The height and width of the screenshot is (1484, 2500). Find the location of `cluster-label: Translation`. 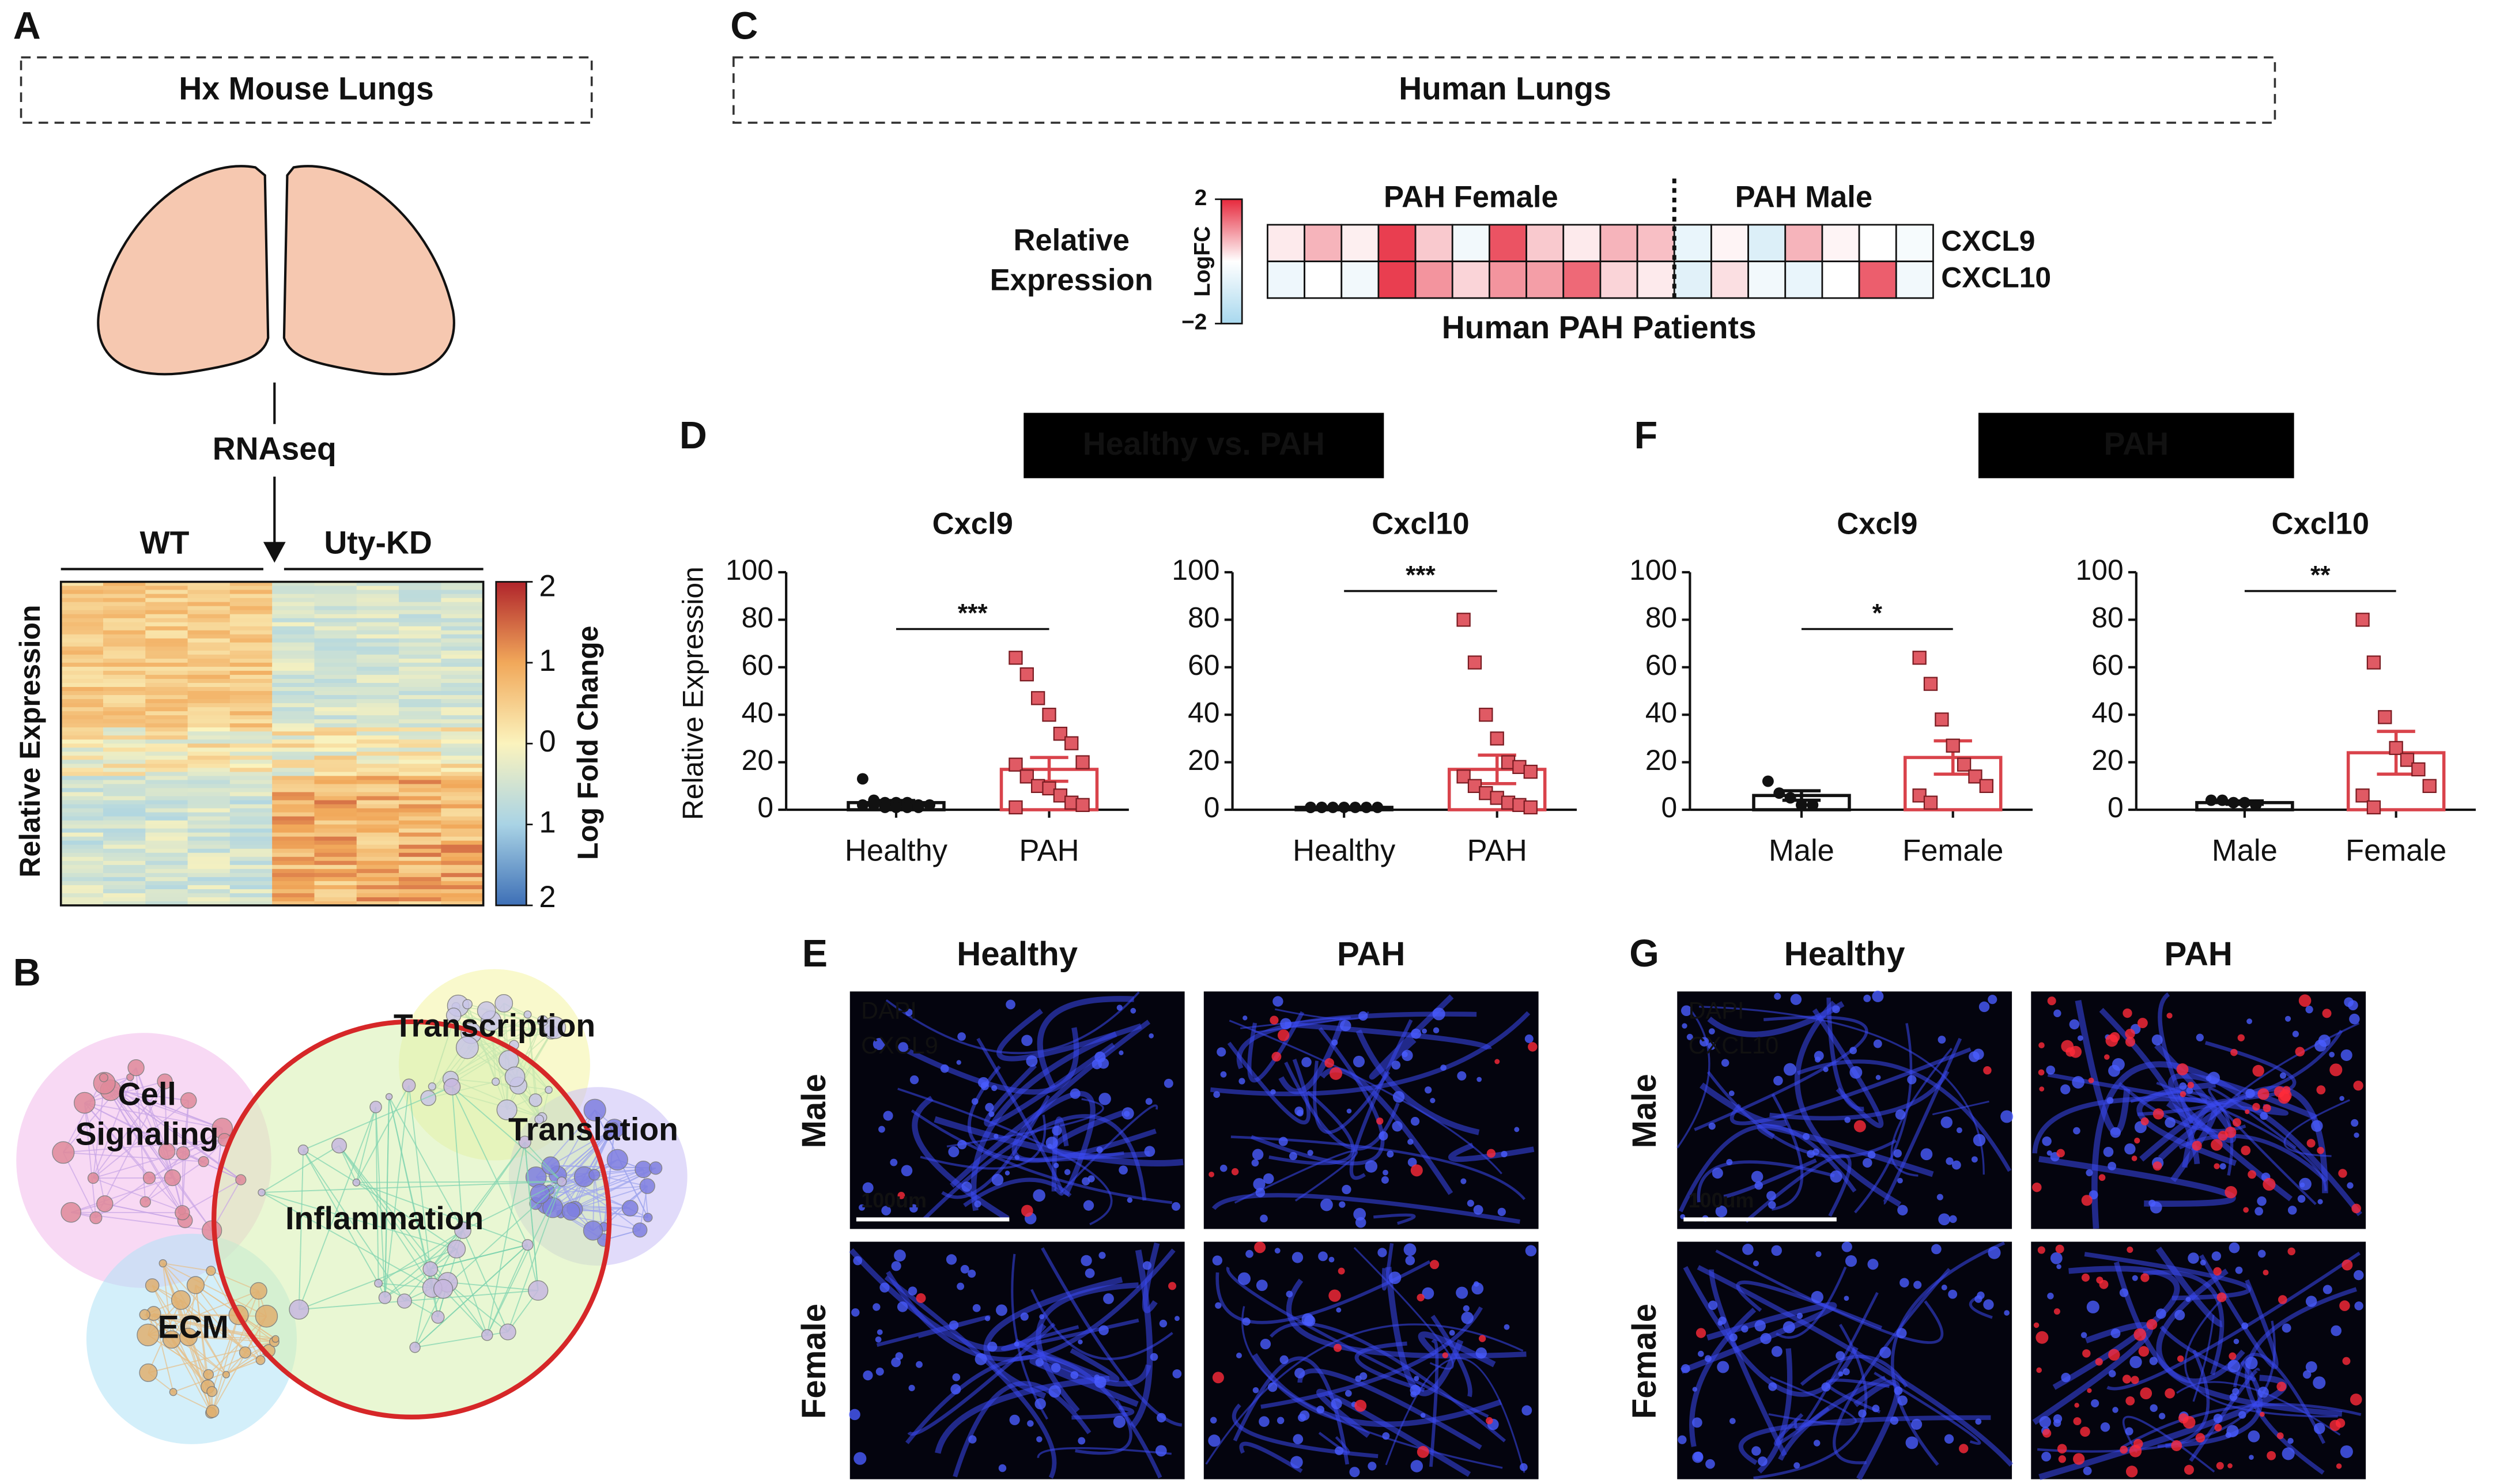

cluster-label: Translation is located at coordinates (593, 1129).